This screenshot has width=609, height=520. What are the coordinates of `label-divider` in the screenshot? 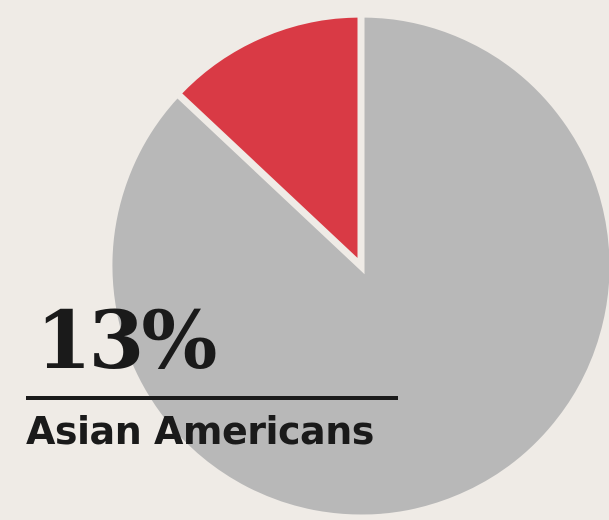 It's located at (212, 398).